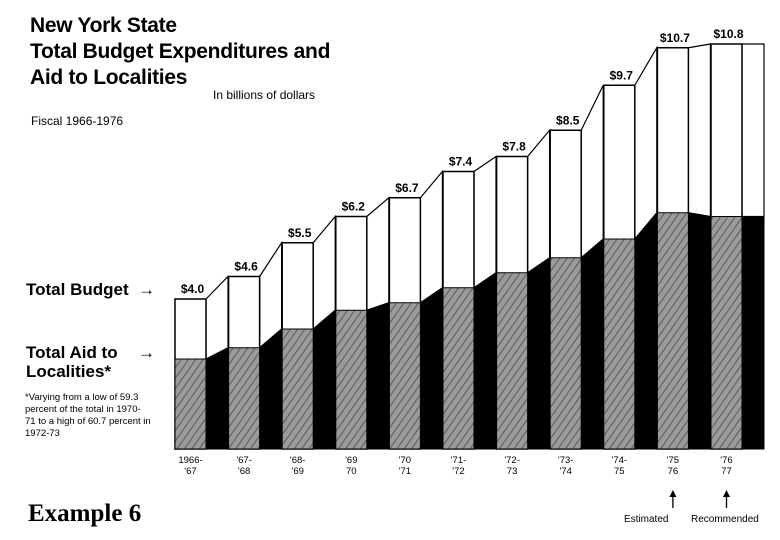  Describe the element at coordinates (725, 519) in the screenshot. I see `annotation-recommended: Recommended` at that location.